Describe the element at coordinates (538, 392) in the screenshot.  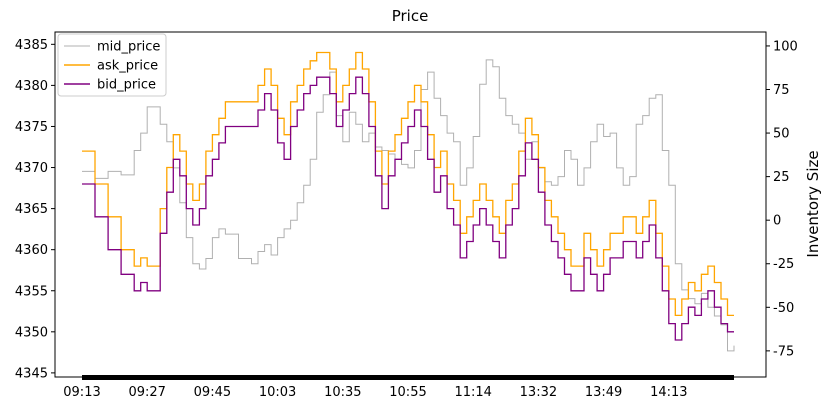
I see `x-tick-label: 13:32` at that location.